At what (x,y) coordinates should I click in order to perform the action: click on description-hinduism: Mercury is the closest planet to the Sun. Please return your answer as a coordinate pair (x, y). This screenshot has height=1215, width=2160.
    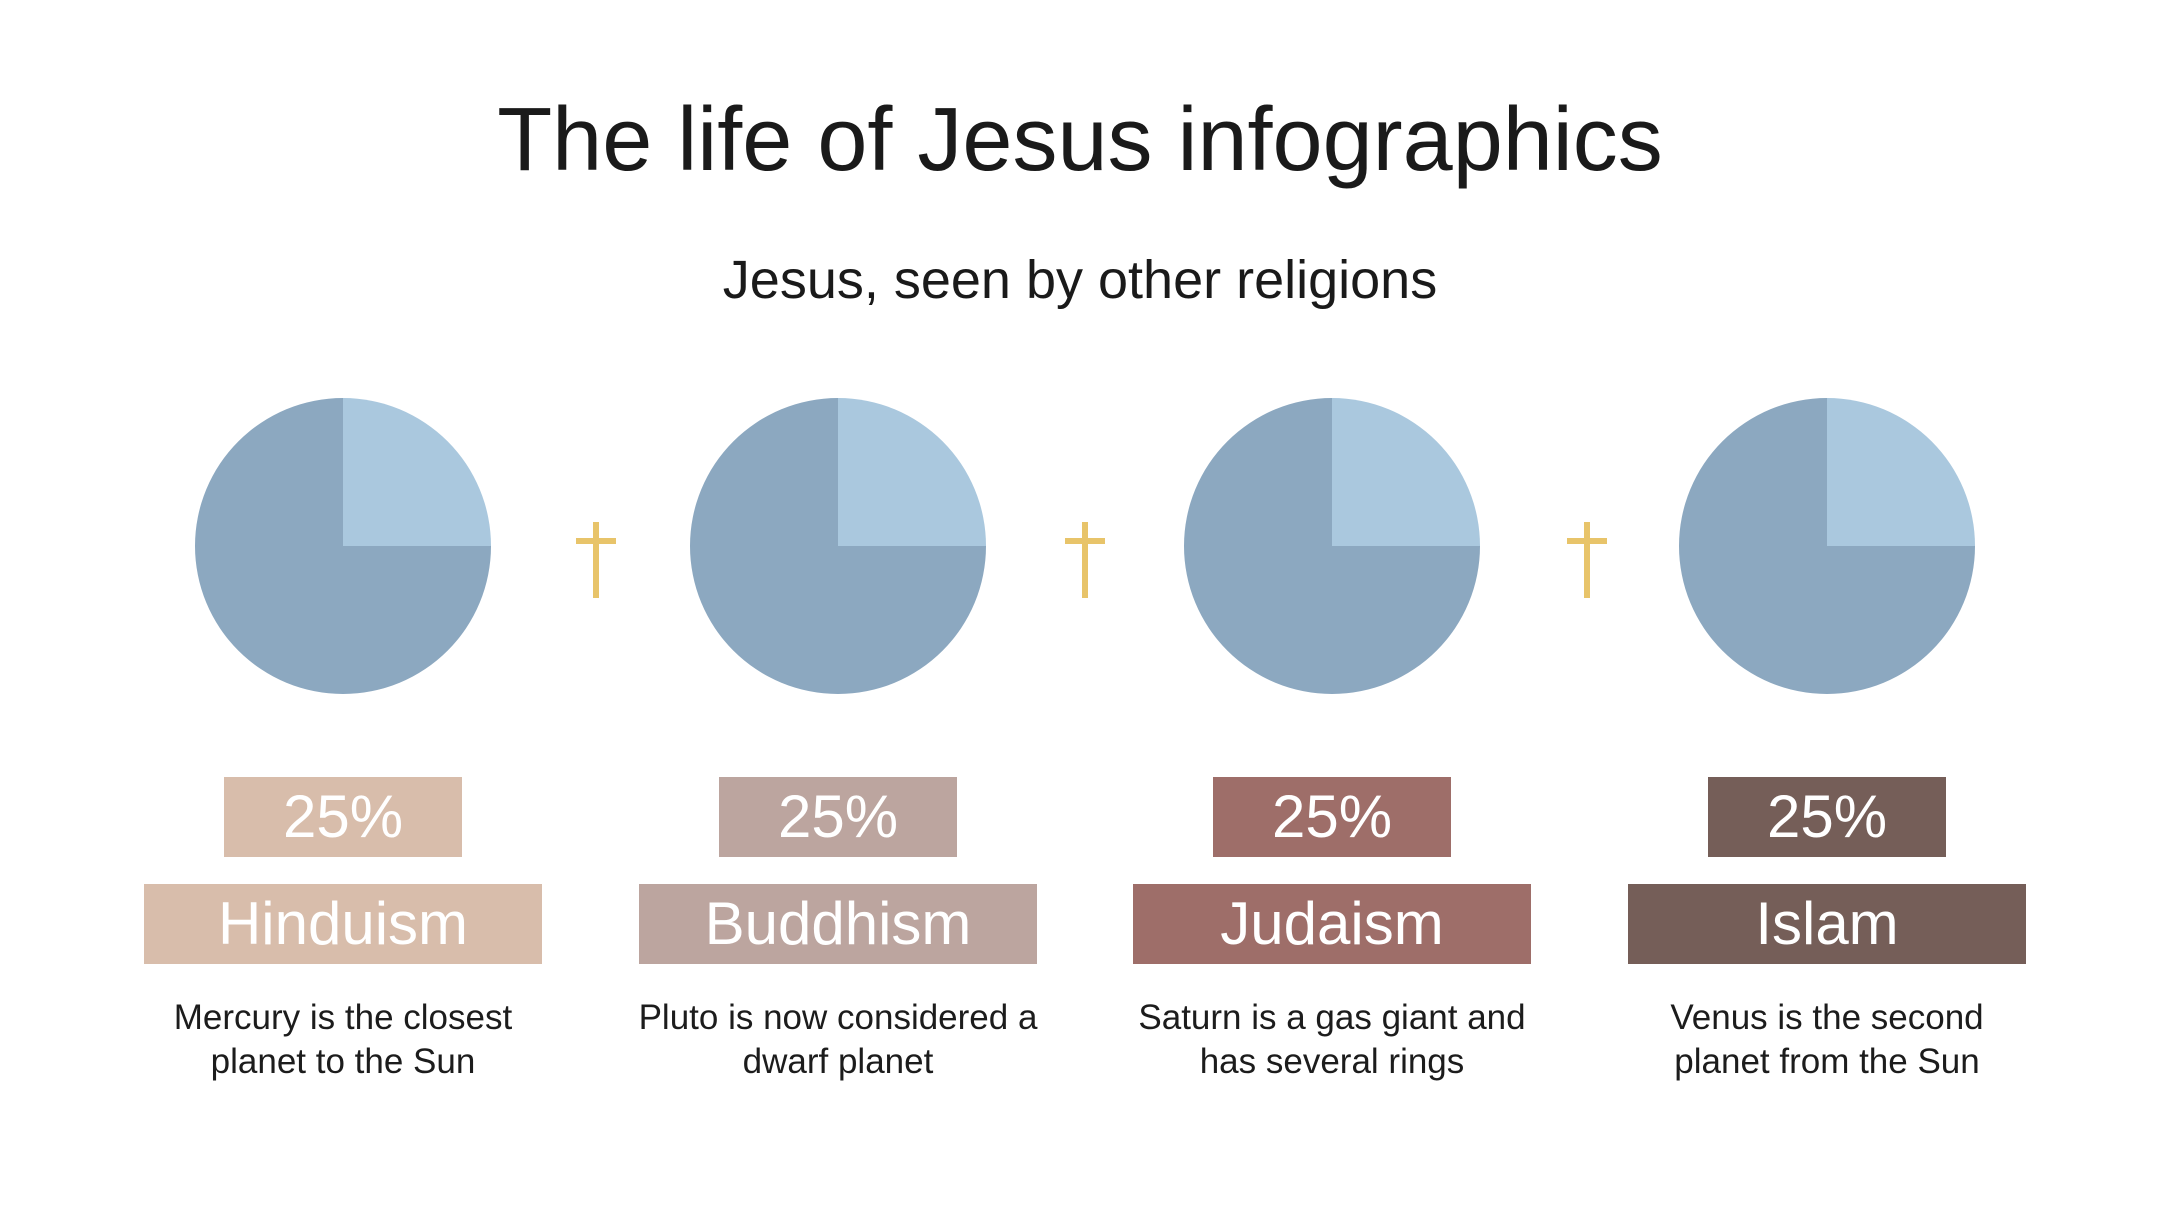
    Looking at the image, I should click on (343, 1040).